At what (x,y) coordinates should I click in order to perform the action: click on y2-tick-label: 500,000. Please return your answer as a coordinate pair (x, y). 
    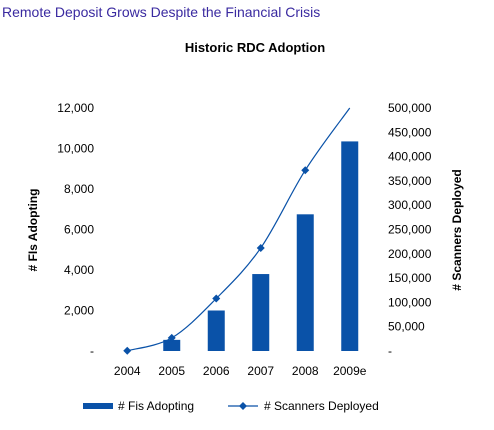
    Looking at the image, I should click on (410, 108).